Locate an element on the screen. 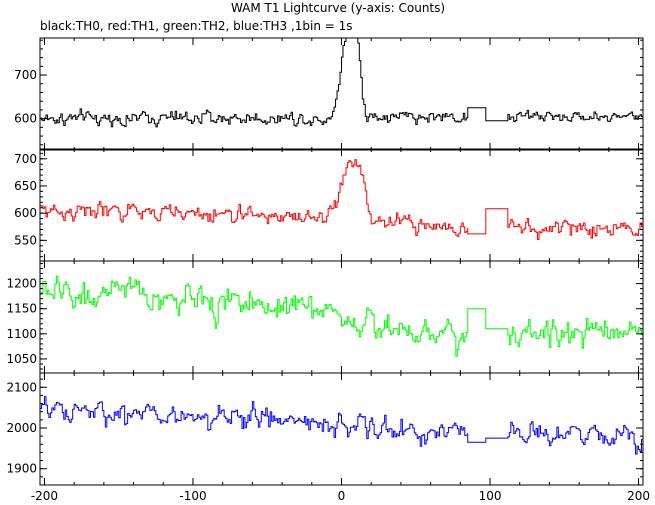 The image size is (655, 505). x-axis: -200 -100 0 100 200 is located at coordinates (340, 496).